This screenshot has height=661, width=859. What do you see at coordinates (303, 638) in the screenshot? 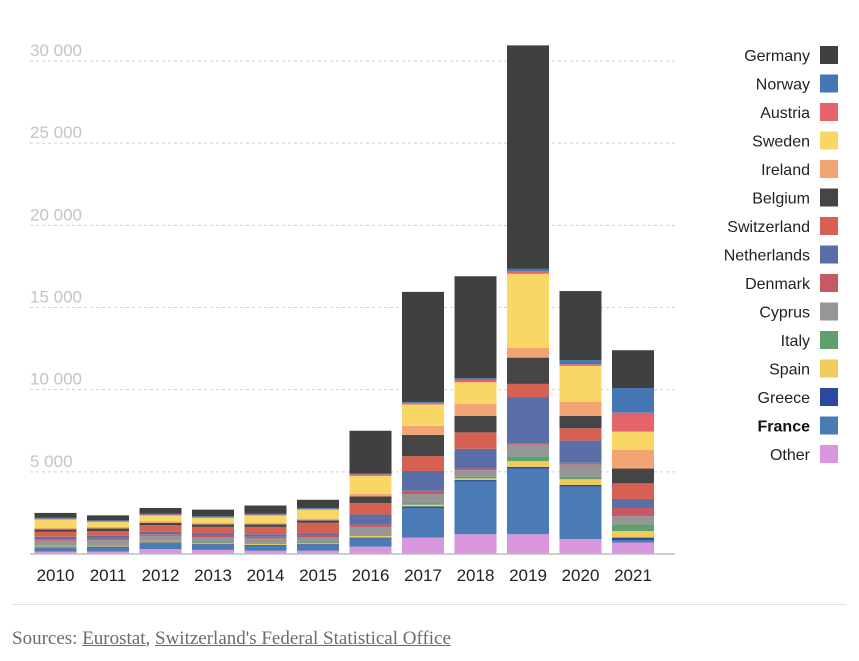
I see `source-link-swiss-fso: Switzerland's Federal Statistical Office` at bounding box center [303, 638].